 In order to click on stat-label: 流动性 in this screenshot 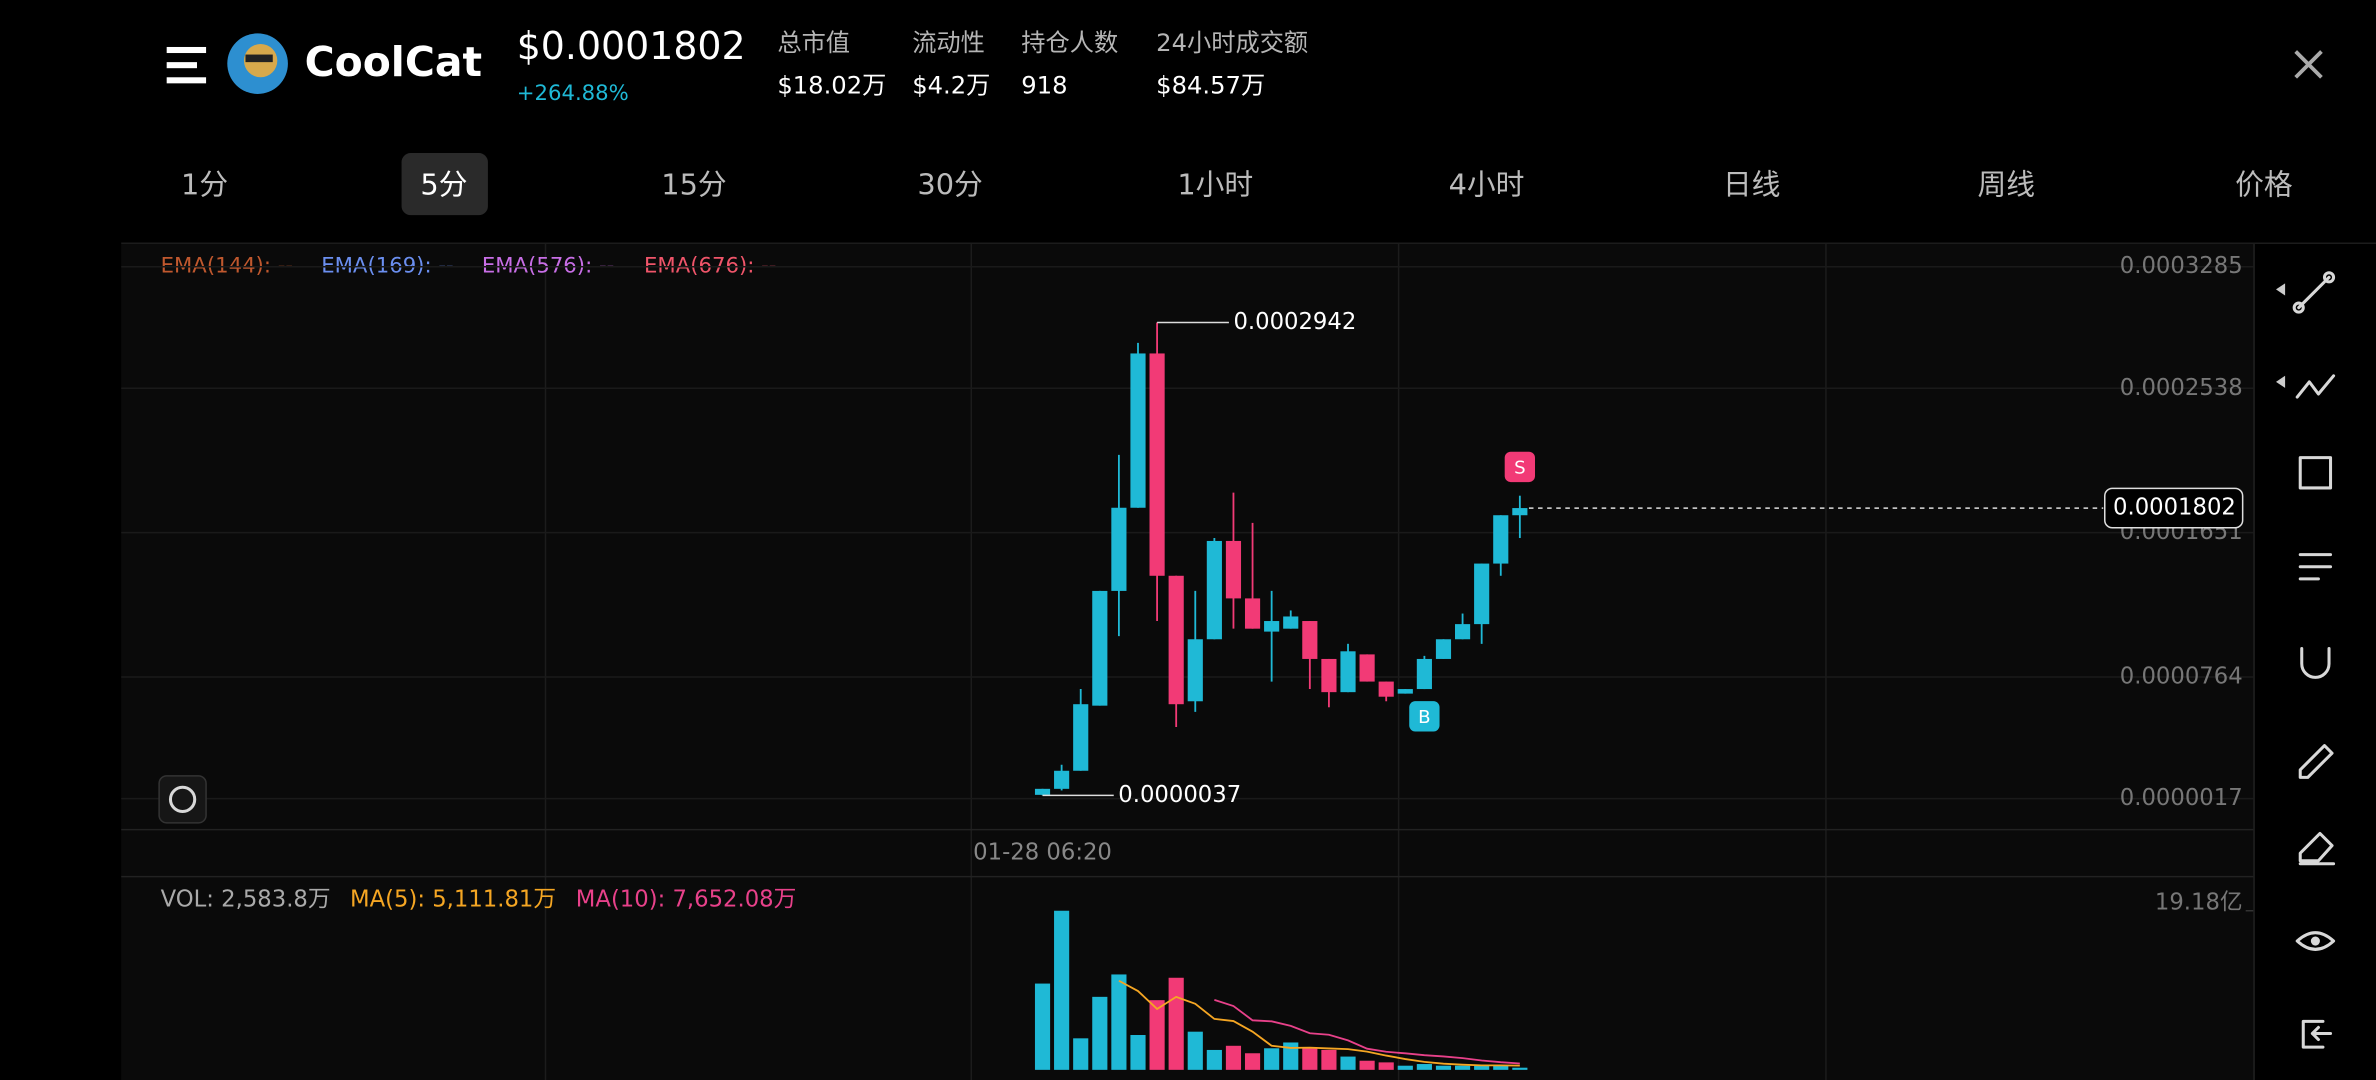, I will do `click(948, 42)`.